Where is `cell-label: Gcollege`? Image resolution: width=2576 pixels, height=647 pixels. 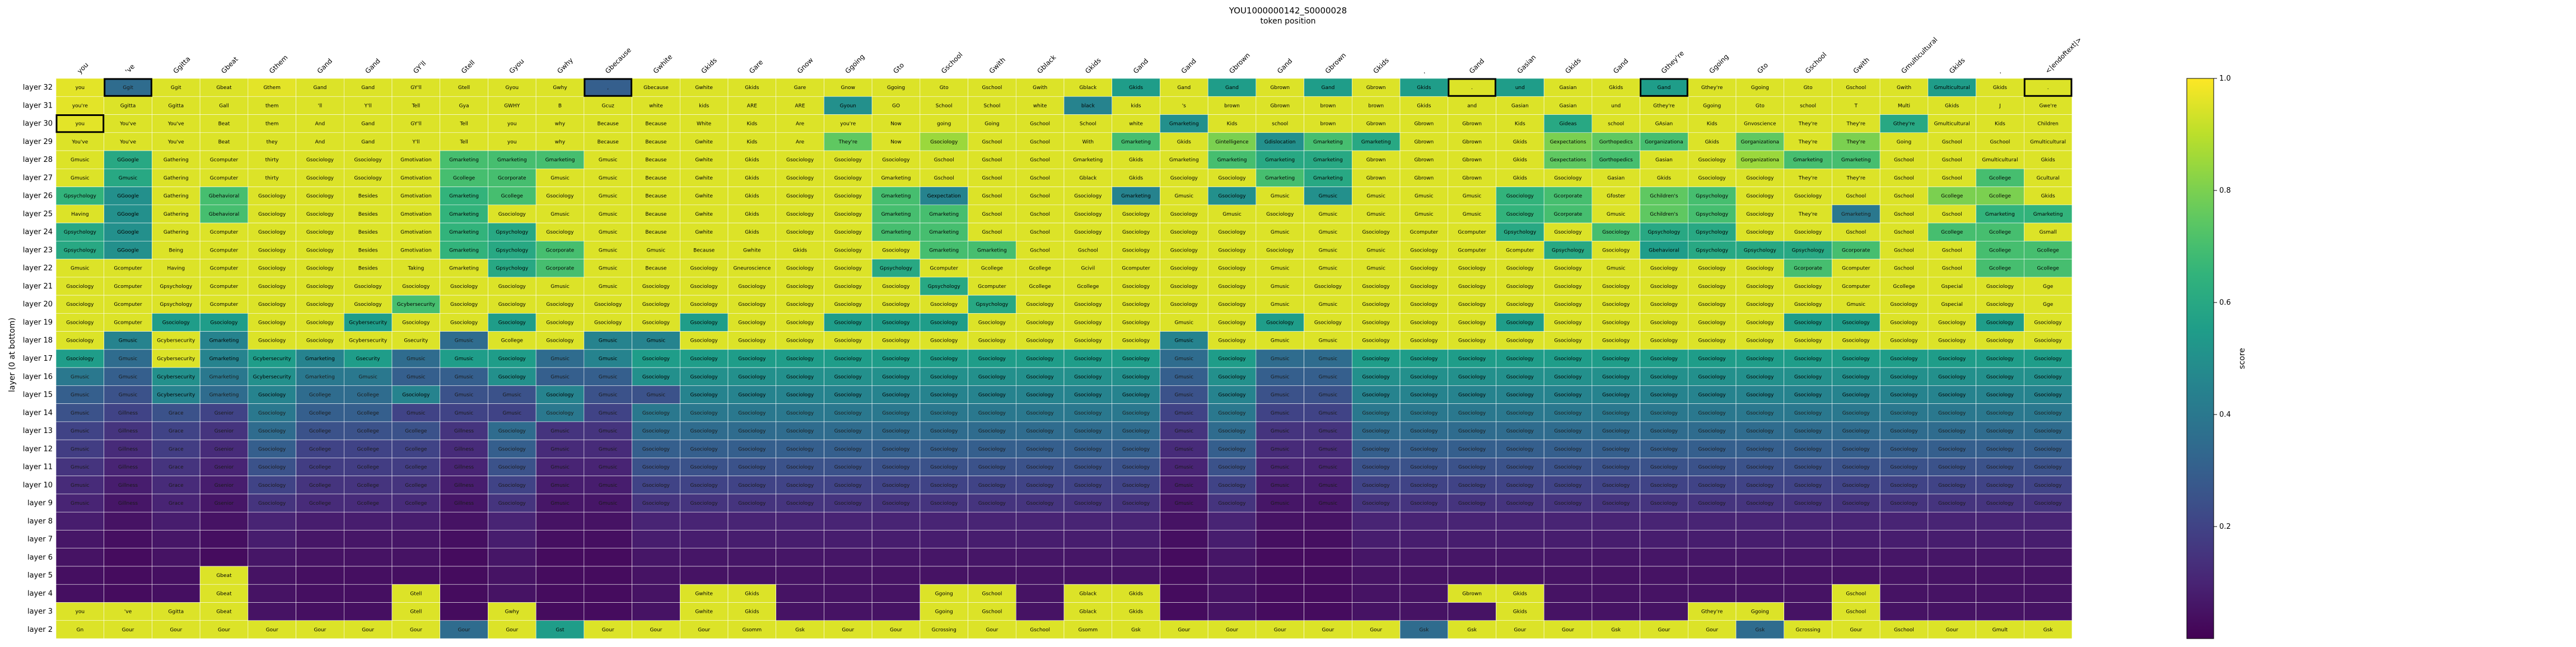 cell-label: Gcollege is located at coordinates (320, 413).